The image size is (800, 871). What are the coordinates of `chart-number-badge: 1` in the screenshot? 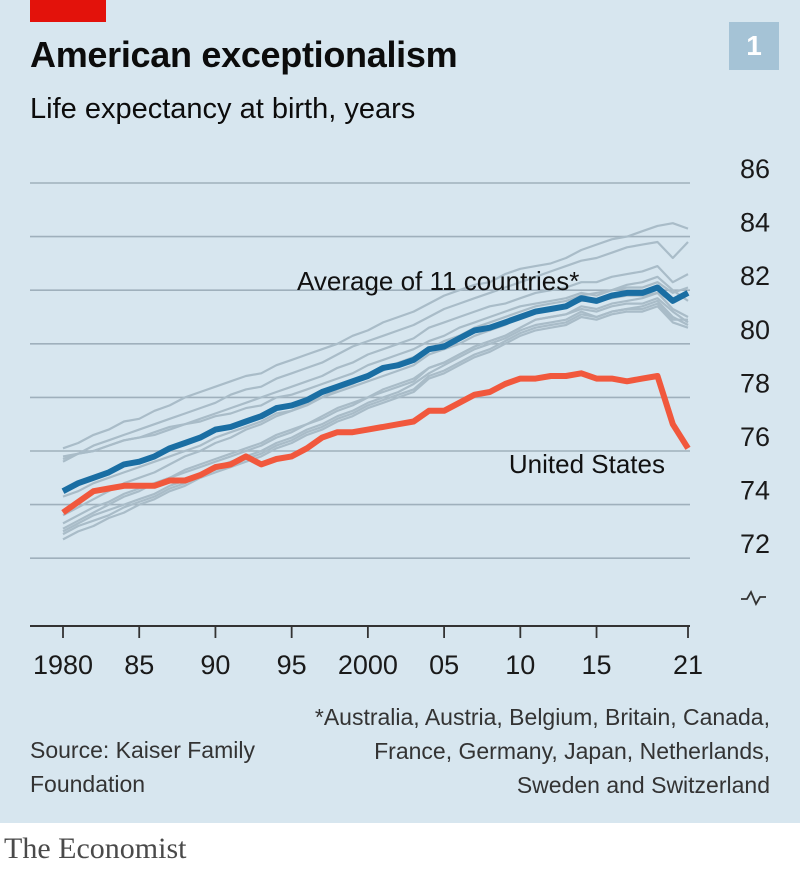 It's located at (754, 46).